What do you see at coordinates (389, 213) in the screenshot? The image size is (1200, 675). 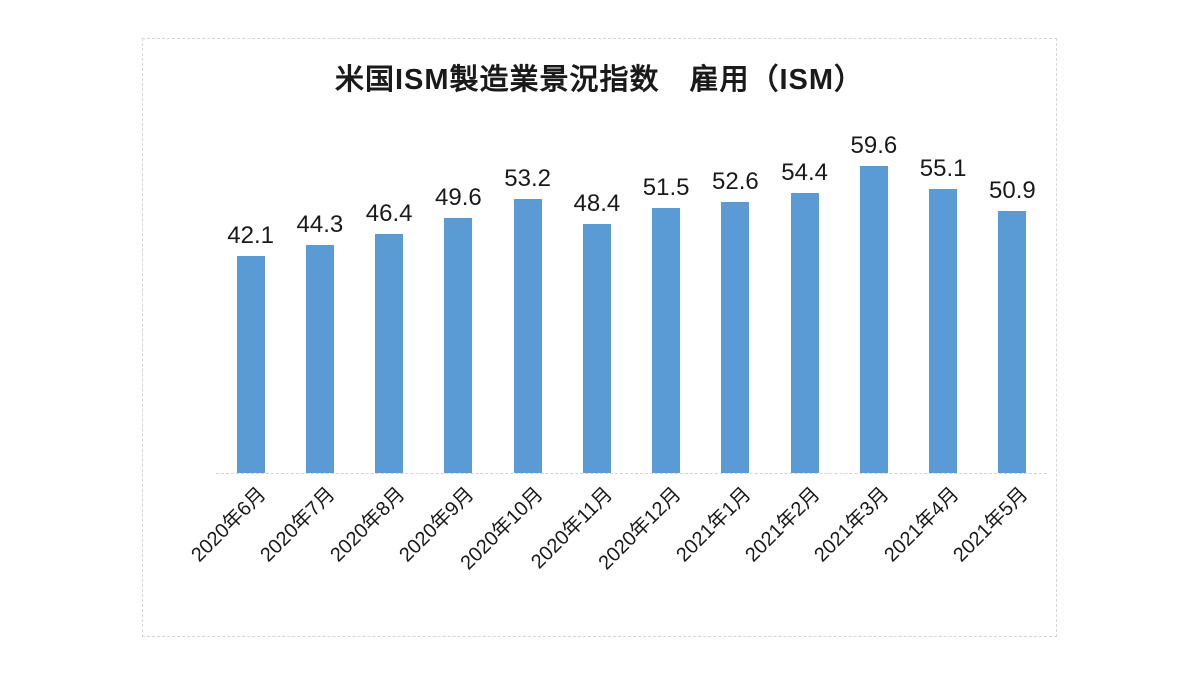 I see `bar-value-label: 46.4` at bounding box center [389, 213].